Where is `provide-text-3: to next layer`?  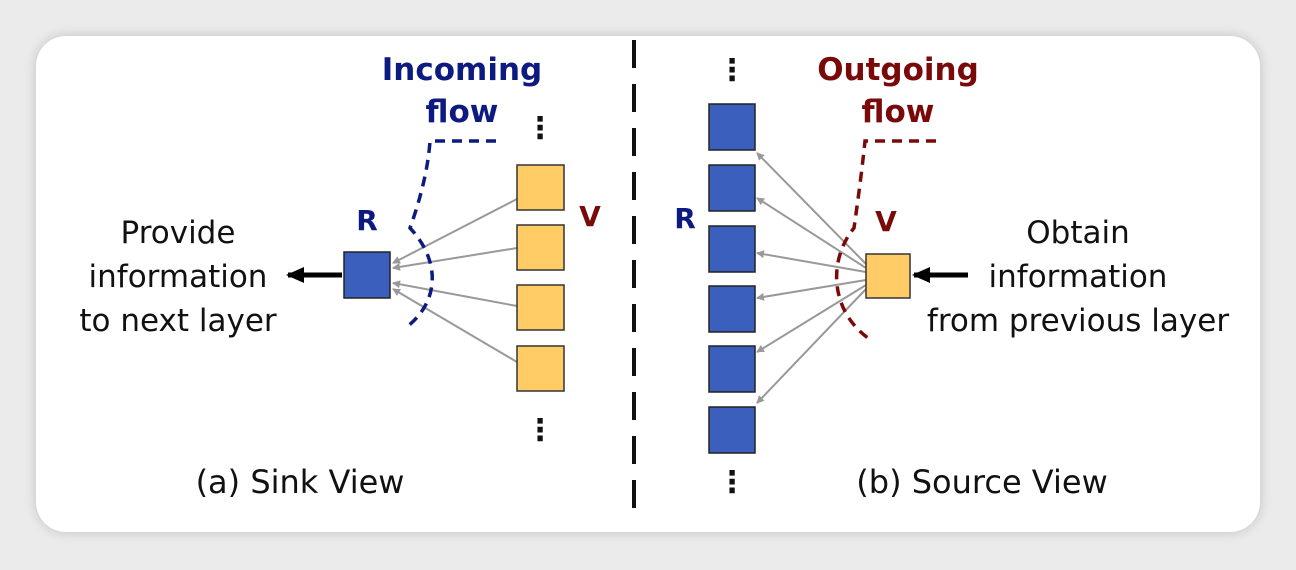 provide-text-3: to next layer is located at coordinates (178, 321).